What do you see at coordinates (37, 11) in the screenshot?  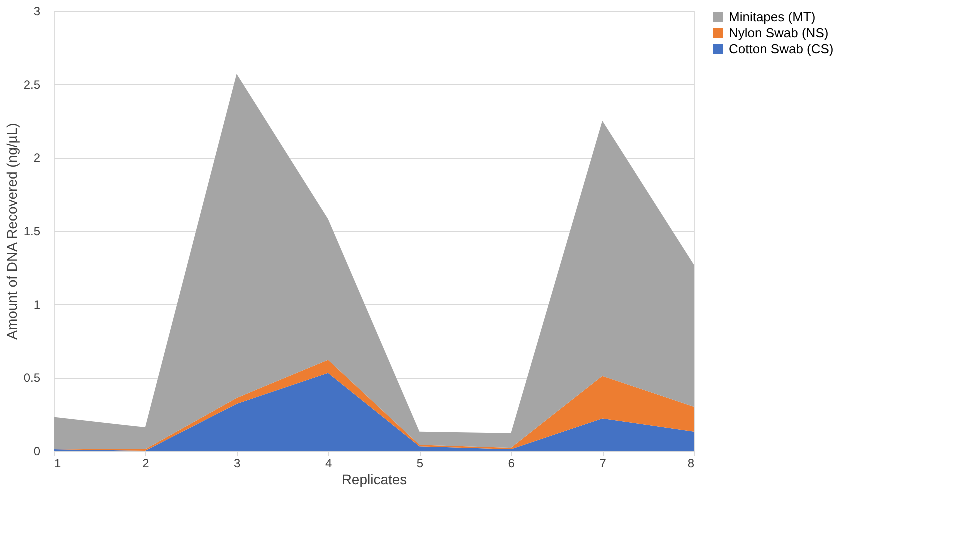 I see `y-tick-label: 3` at bounding box center [37, 11].